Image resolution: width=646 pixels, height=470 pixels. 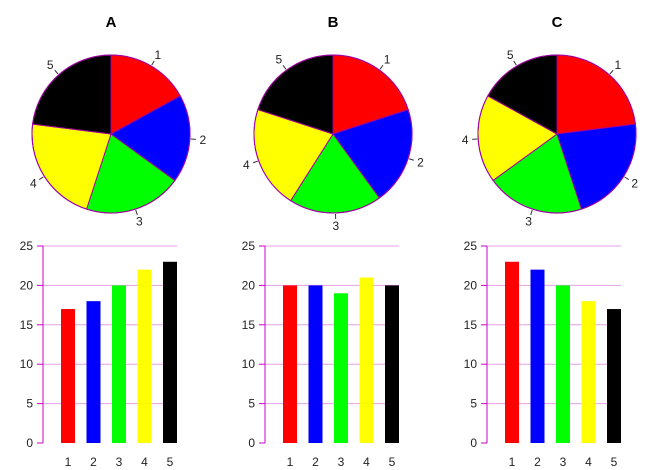 I want to click on panel-b-title: B, so click(x=333, y=22).